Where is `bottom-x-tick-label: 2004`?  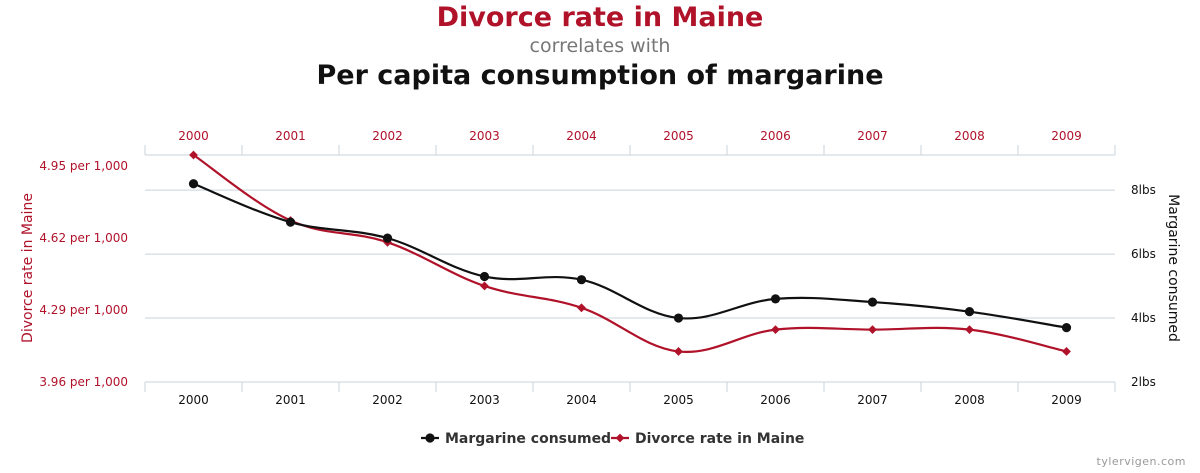 bottom-x-tick-label: 2004 is located at coordinates (581, 400).